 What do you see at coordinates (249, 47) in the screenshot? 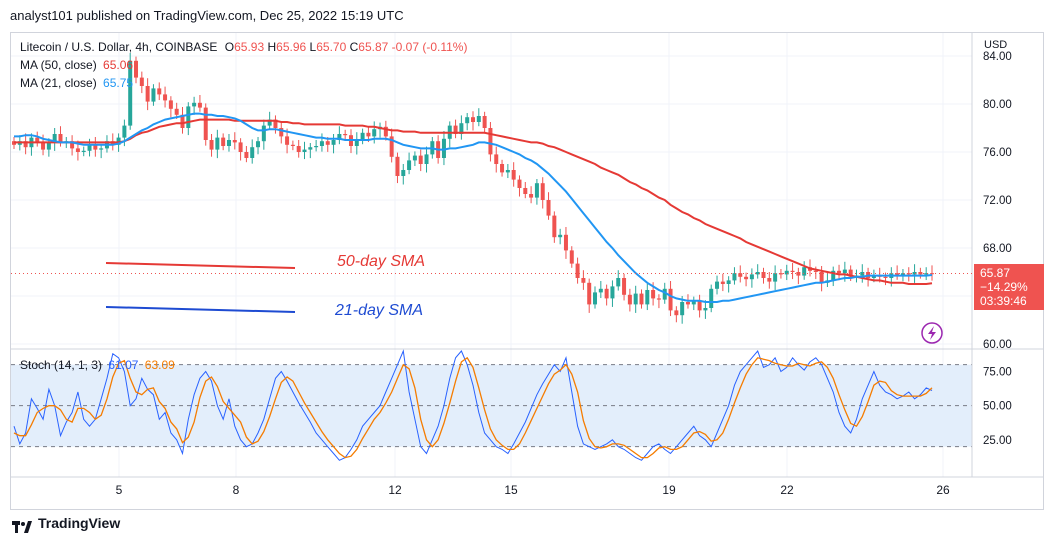
I see `ohlc-open: 65.93` at bounding box center [249, 47].